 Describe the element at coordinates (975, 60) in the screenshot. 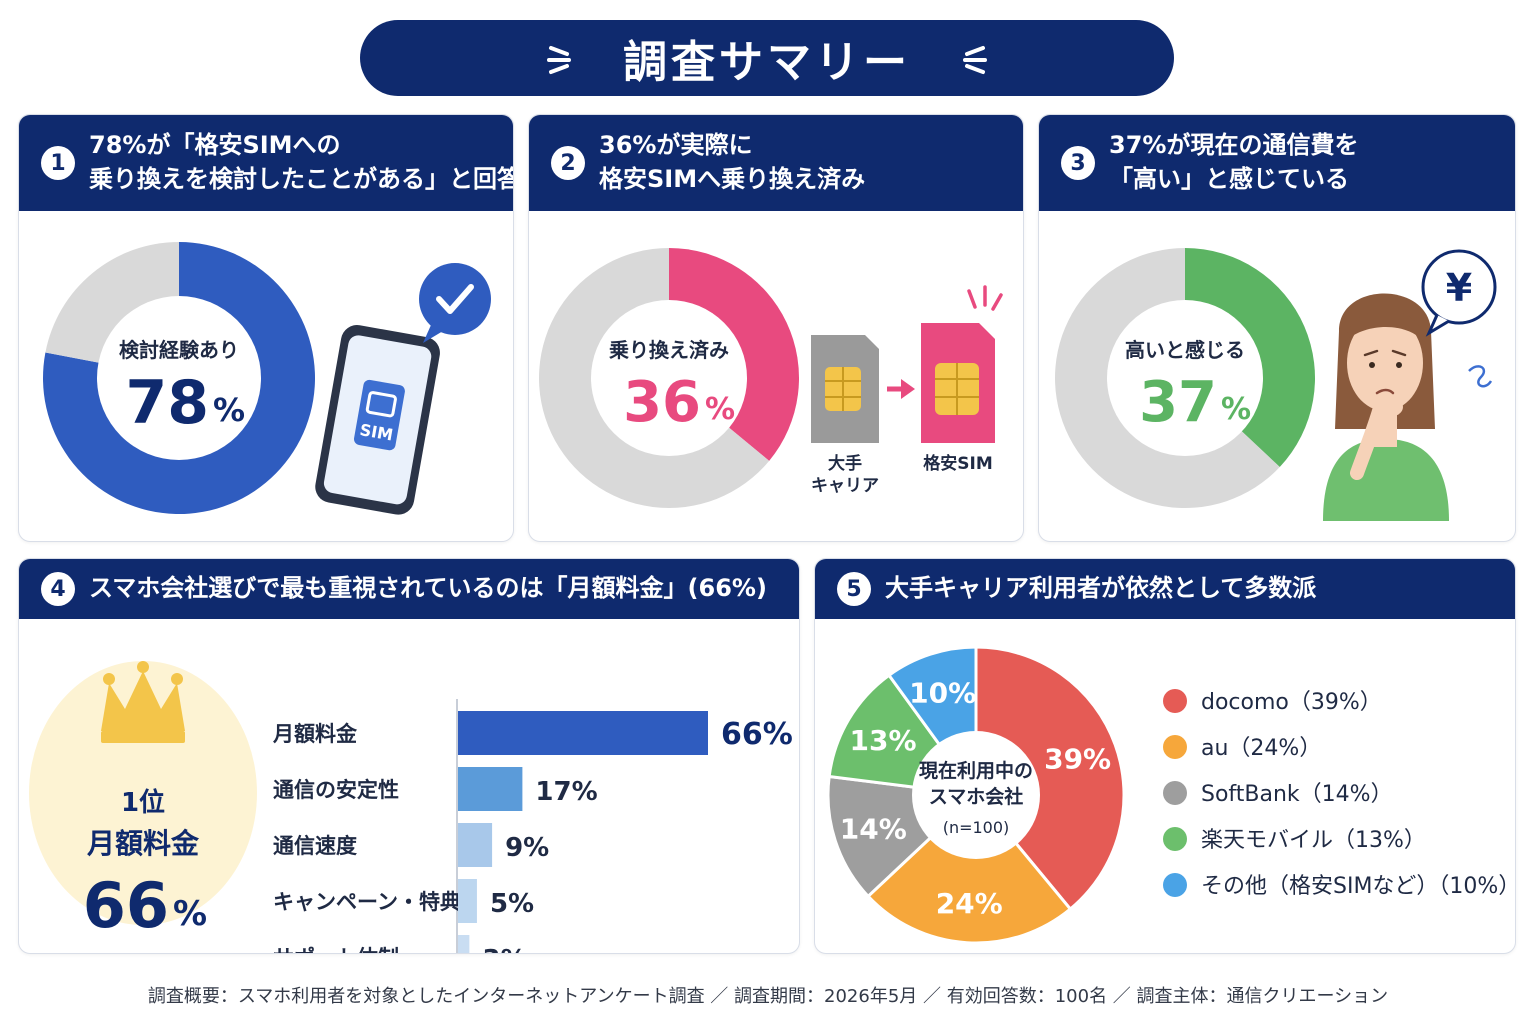

I see `sparkle-right-icon` at that location.